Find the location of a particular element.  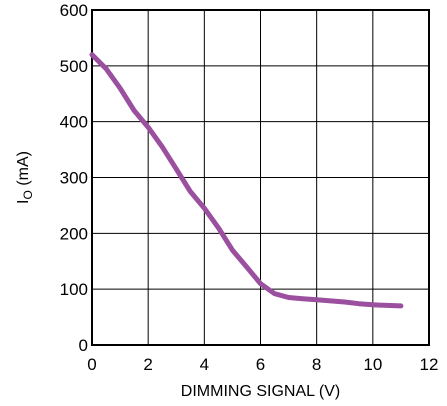

y-axis-label-unit: (mA) is located at coordinates (23, 170).